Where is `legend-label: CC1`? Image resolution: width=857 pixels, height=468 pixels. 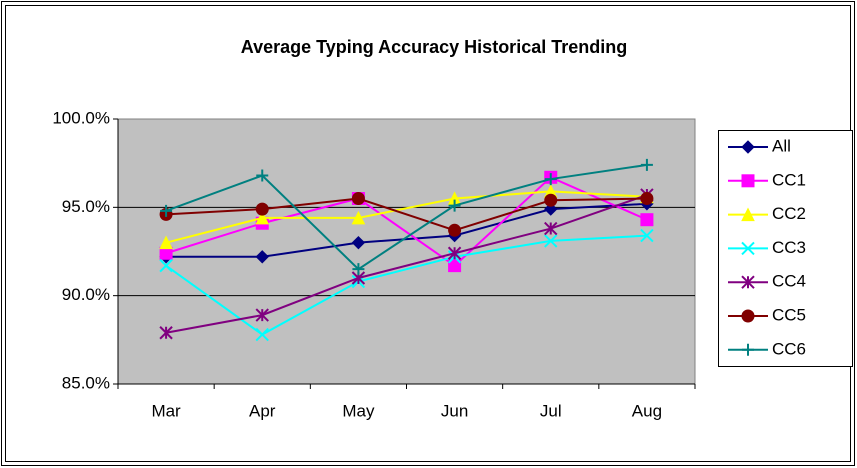
legend-label: CC1 is located at coordinates (789, 179).